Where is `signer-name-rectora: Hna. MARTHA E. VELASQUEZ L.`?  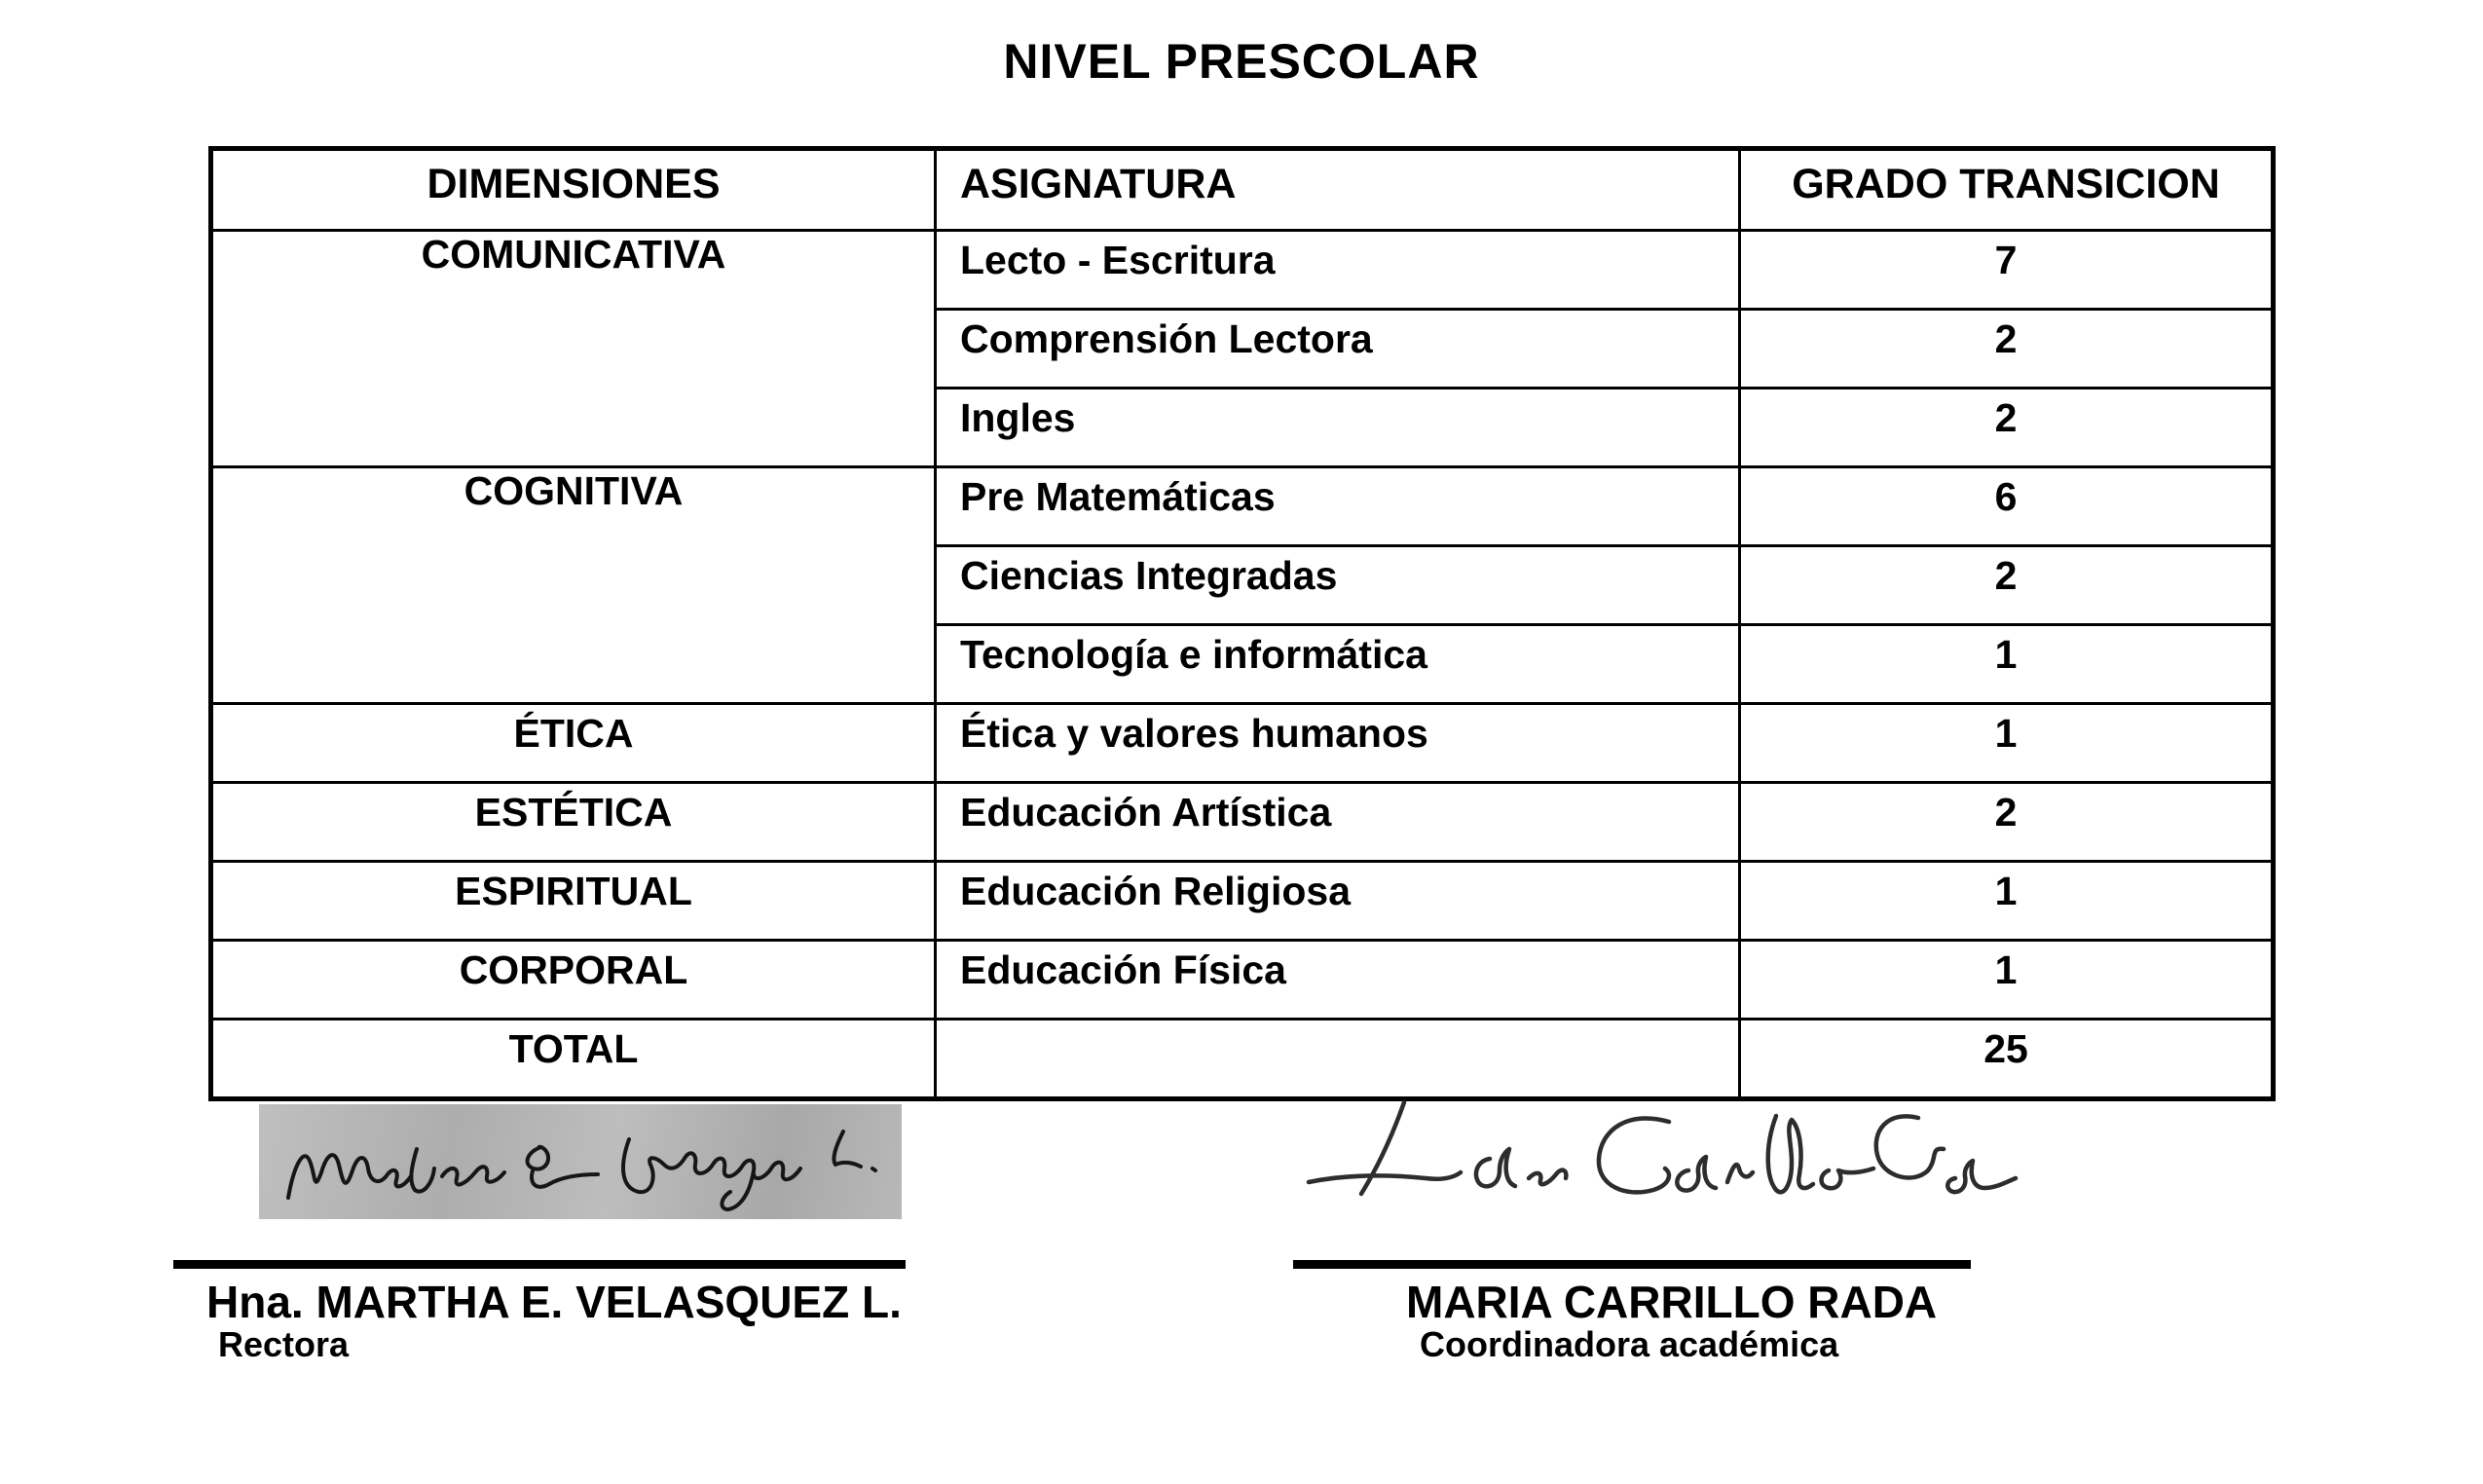 signer-name-rectora: Hna. MARTHA E. VELASQUEZ L. is located at coordinates (554, 1302).